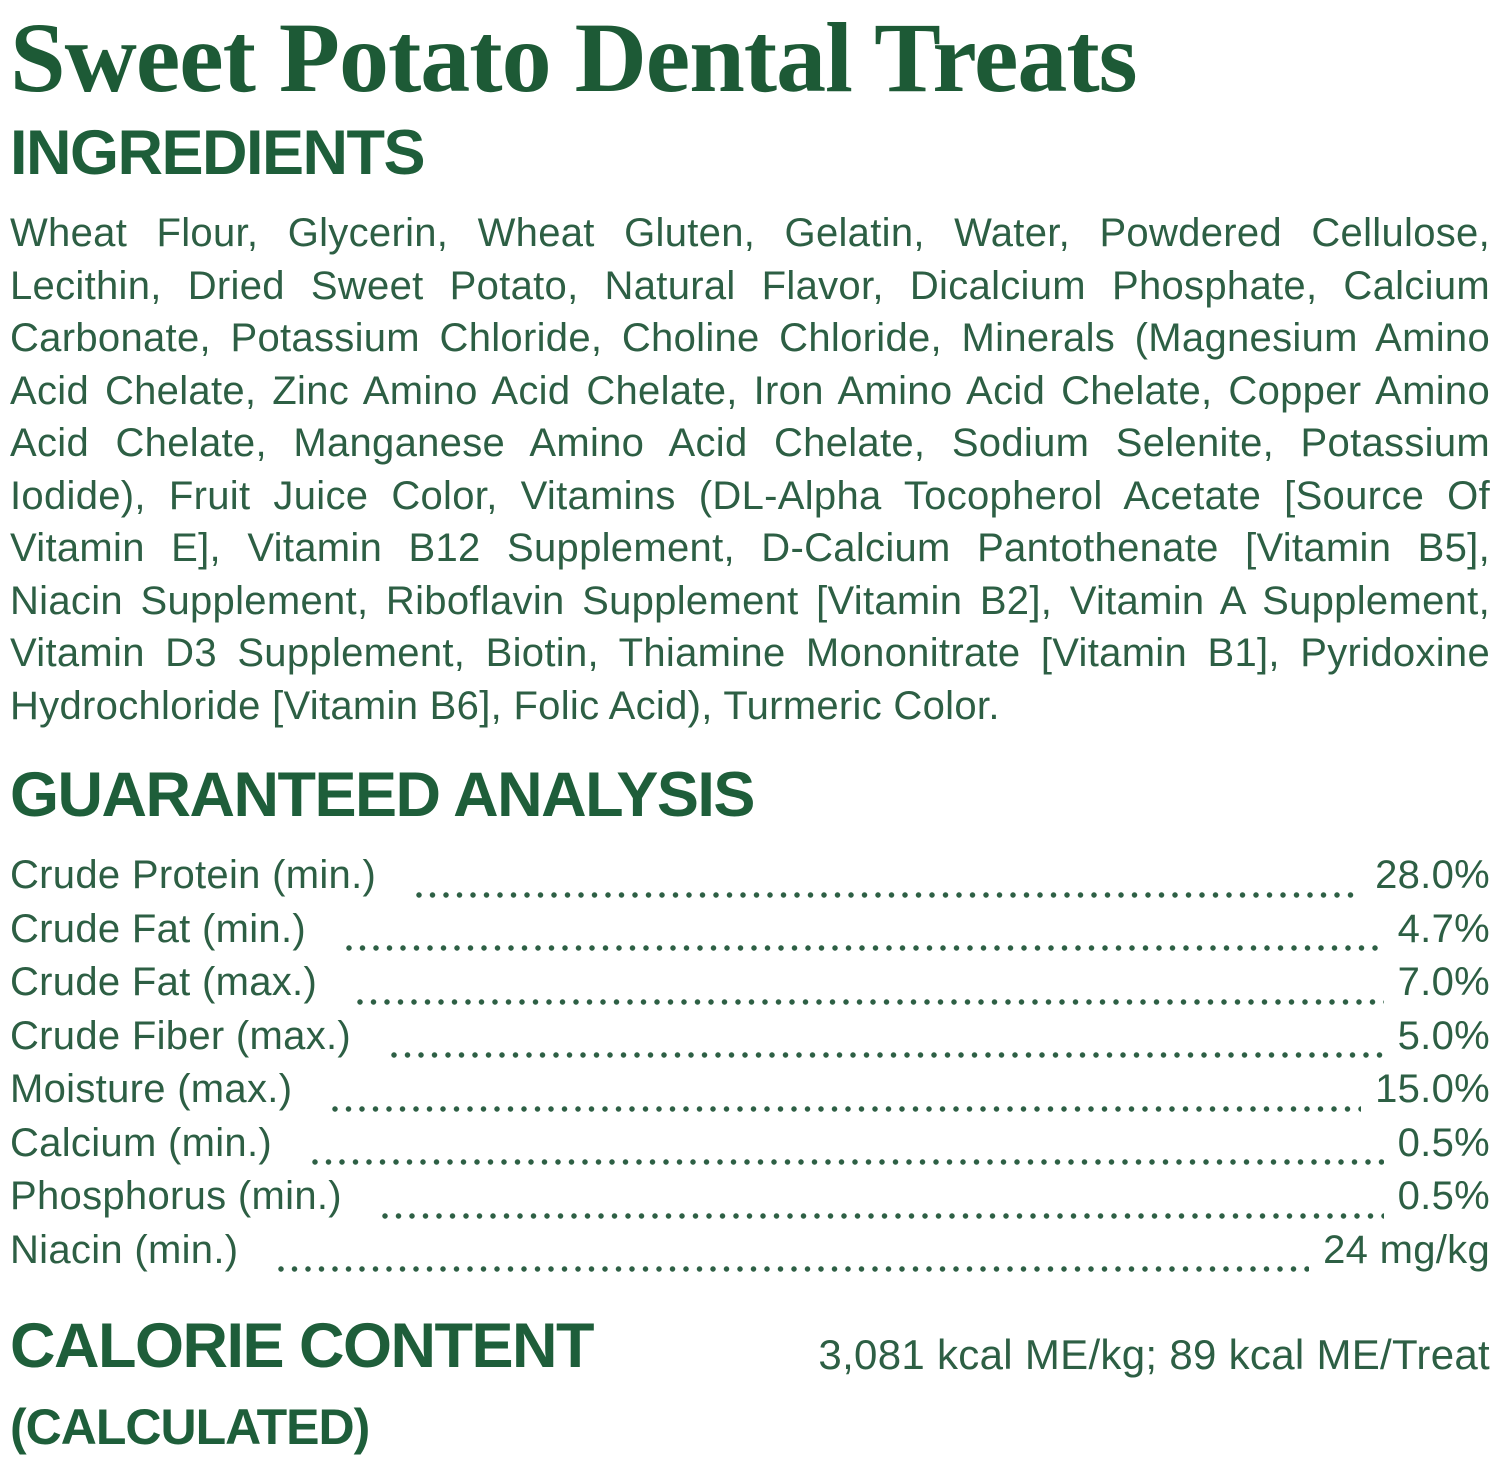  What do you see at coordinates (750, 1041) in the screenshot?
I see `analysis-row: Crude Fiber (max.) 5.0%` at bounding box center [750, 1041].